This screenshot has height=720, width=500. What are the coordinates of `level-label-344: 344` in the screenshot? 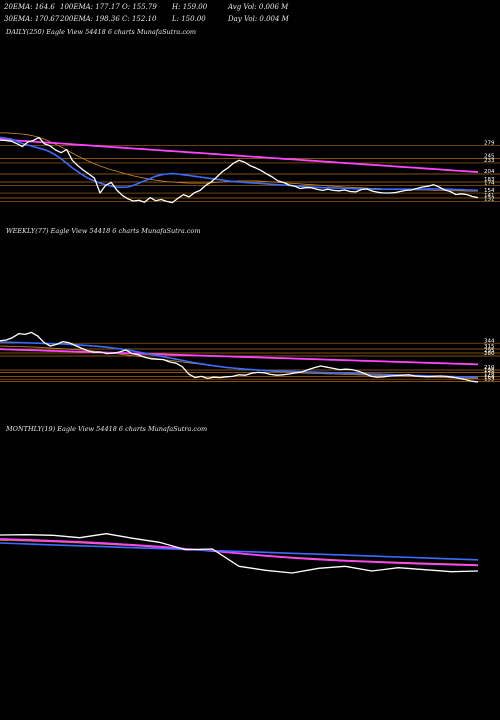 It's located at (489, 341).